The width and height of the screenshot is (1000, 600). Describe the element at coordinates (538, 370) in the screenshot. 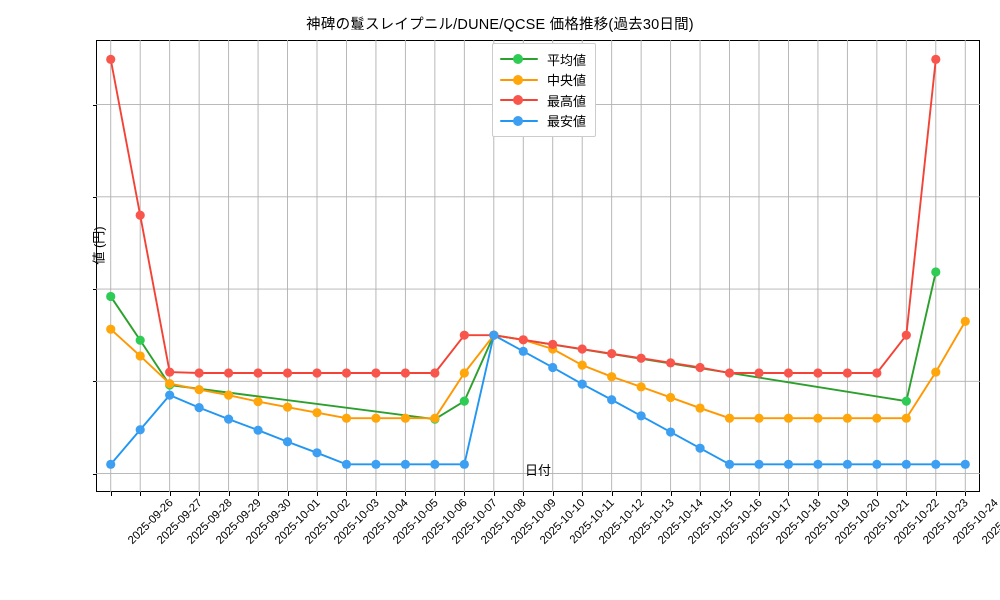

I see `series-line` at that location.